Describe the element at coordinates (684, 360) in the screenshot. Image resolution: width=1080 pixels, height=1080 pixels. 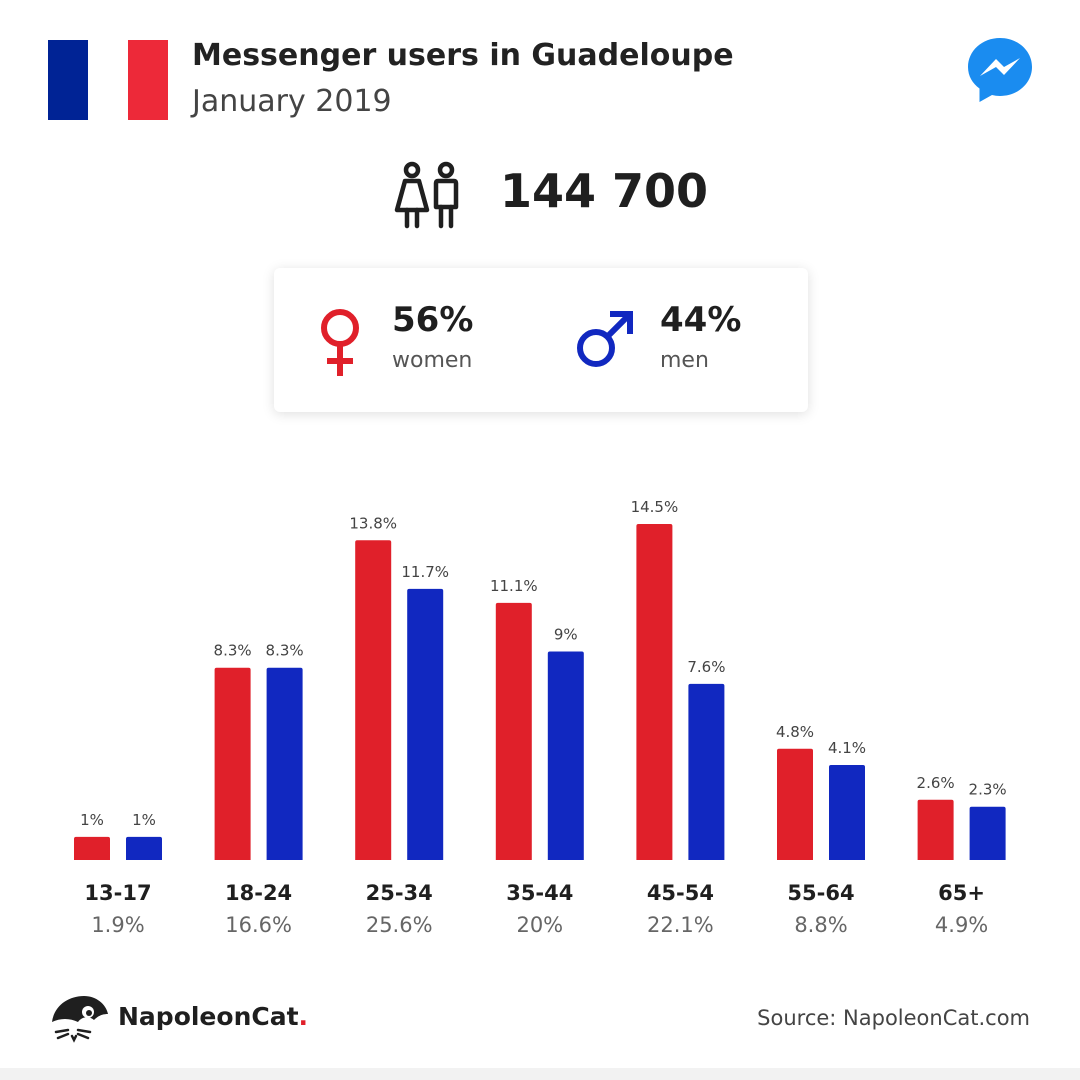
I see `men-label: men` at that location.